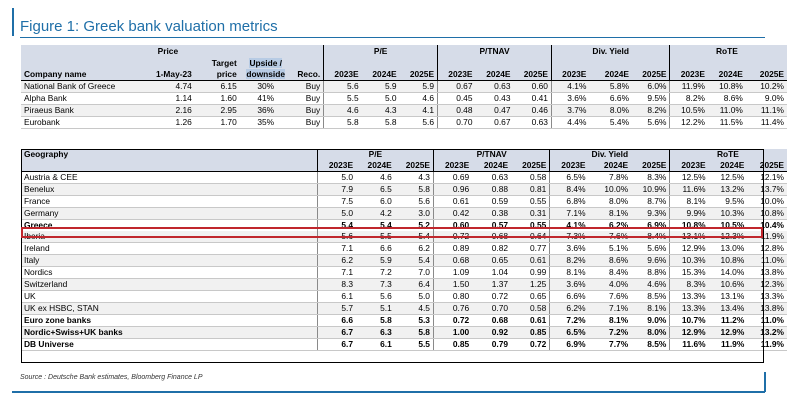 The width and height of the screenshot is (787, 411). What do you see at coordinates (169, 225) in the screenshot?
I see `geography-name-cell: Greece` at bounding box center [169, 225].